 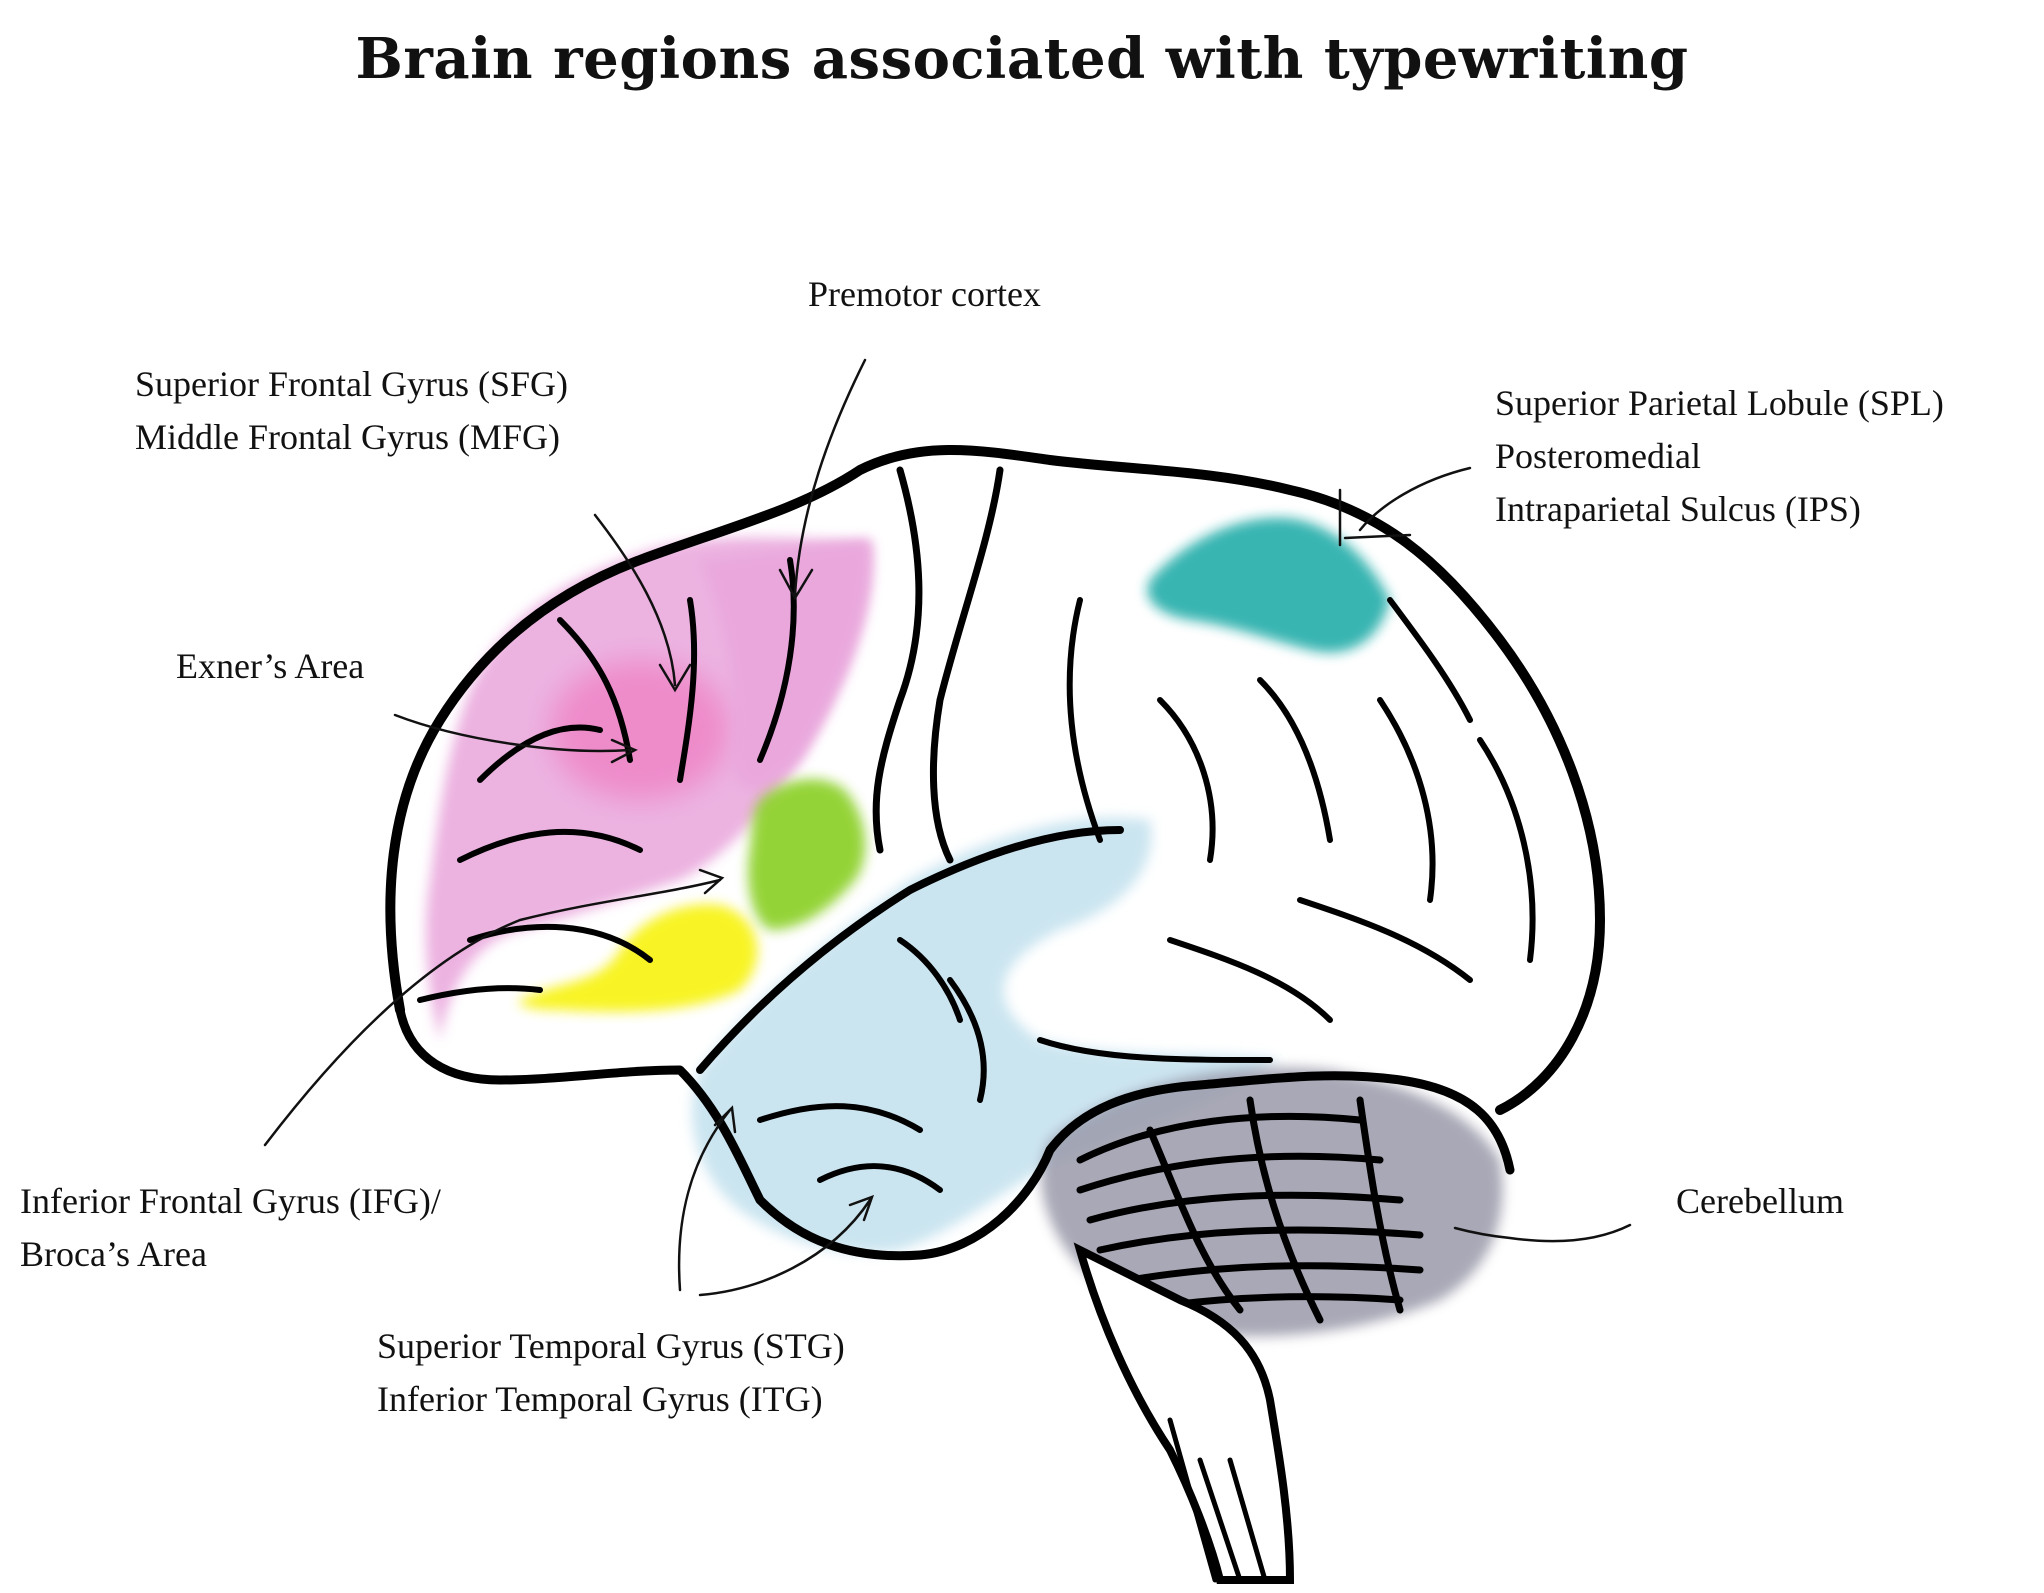 I want to click on pointer-cerebellum, so click(x=1542, y=1233).